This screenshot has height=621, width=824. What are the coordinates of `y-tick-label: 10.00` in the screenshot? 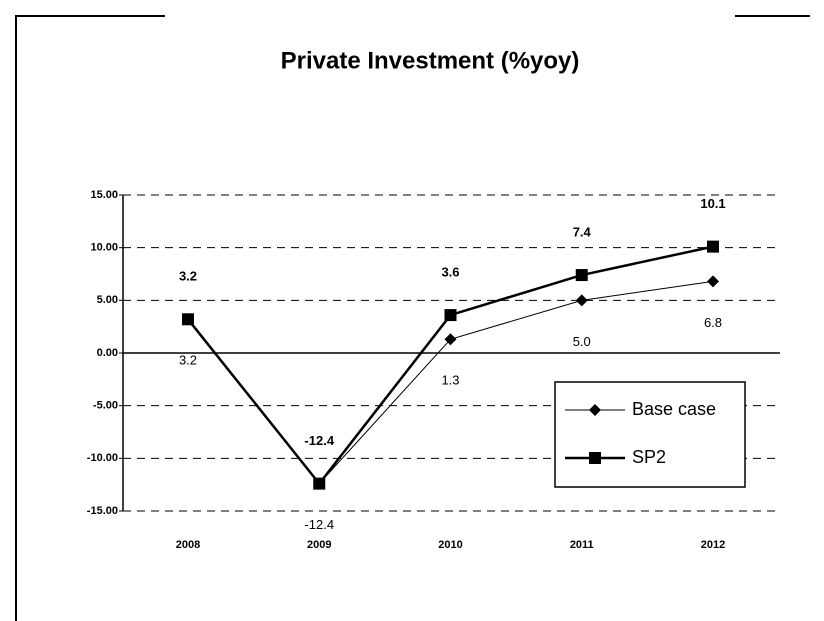 It's located at (104, 248).